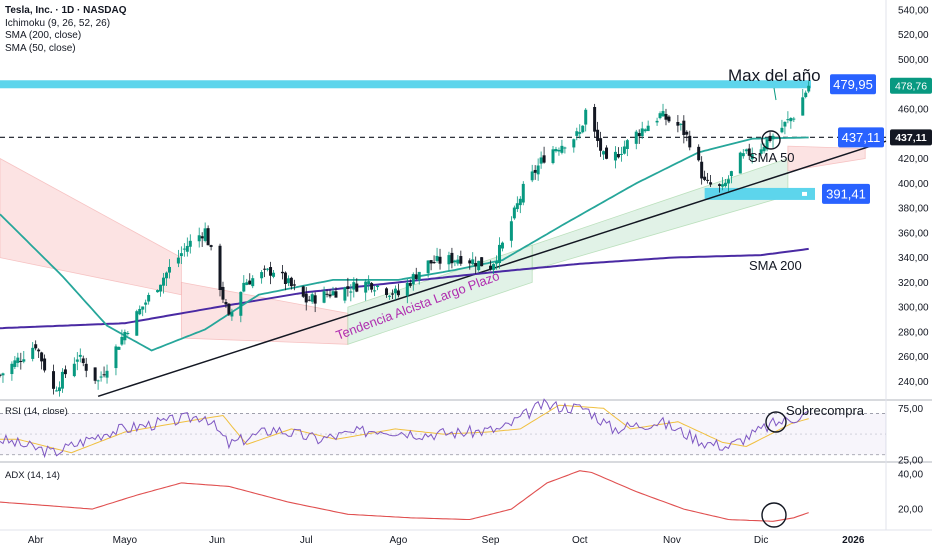 This screenshot has width=932, height=550. What do you see at coordinates (913, 258) in the screenshot?
I see `price-tick-label: 340,00` at bounding box center [913, 258].